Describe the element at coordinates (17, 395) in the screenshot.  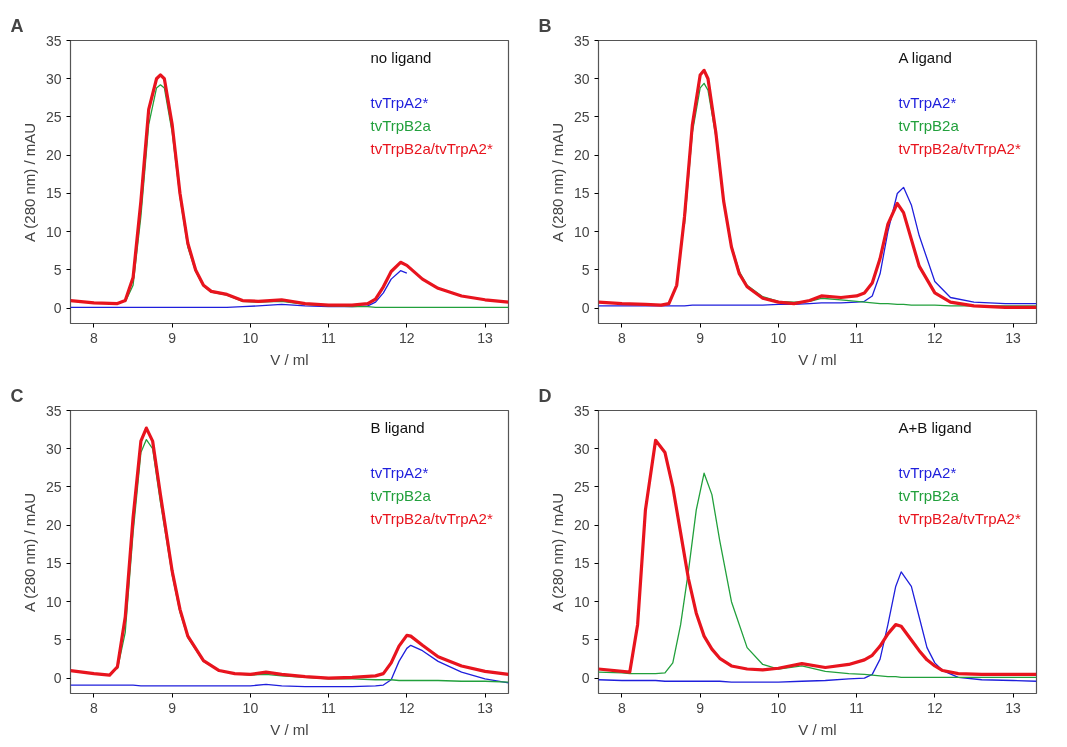
I see `chart-title: C` at that location.